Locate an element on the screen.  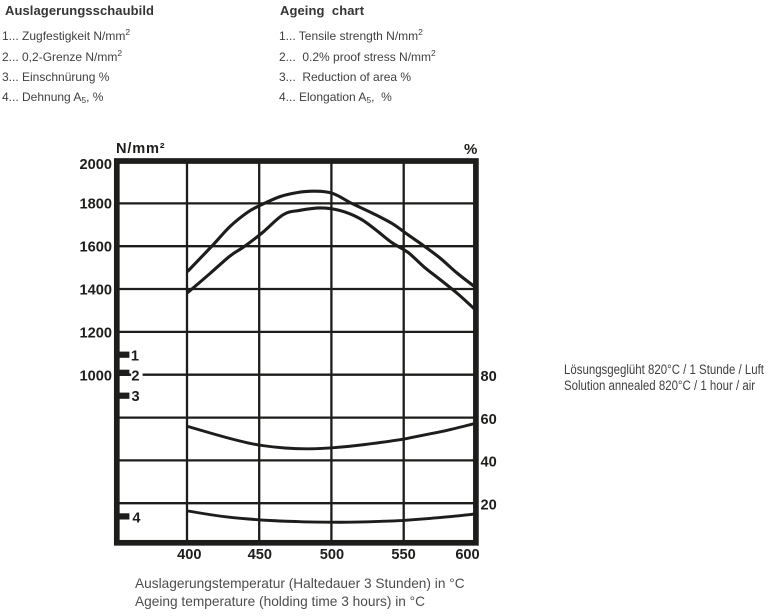
svg-text: 20 is located at coordinates (489, 506).